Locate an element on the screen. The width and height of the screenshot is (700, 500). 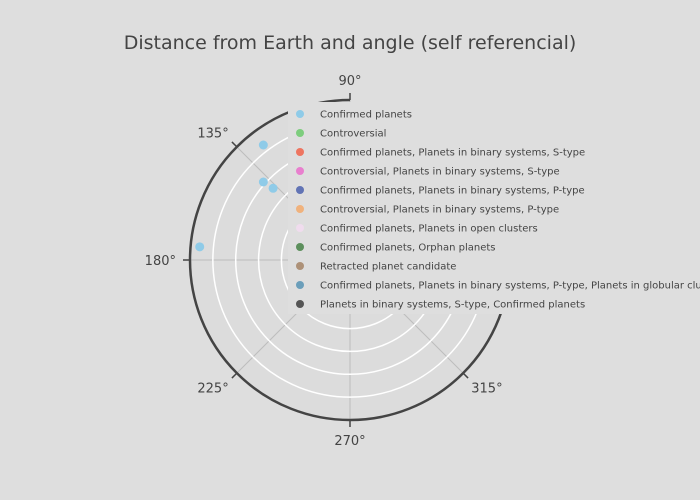
legend-label: Retracted planet candidate is located at coordinates (388, 267).